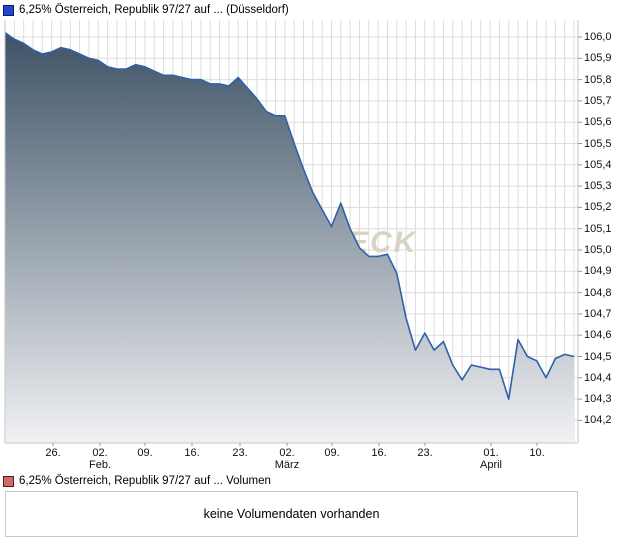  Describe the element at coordinates (8, 10) in the screenshot. I see `series-marker-icon` at that location.